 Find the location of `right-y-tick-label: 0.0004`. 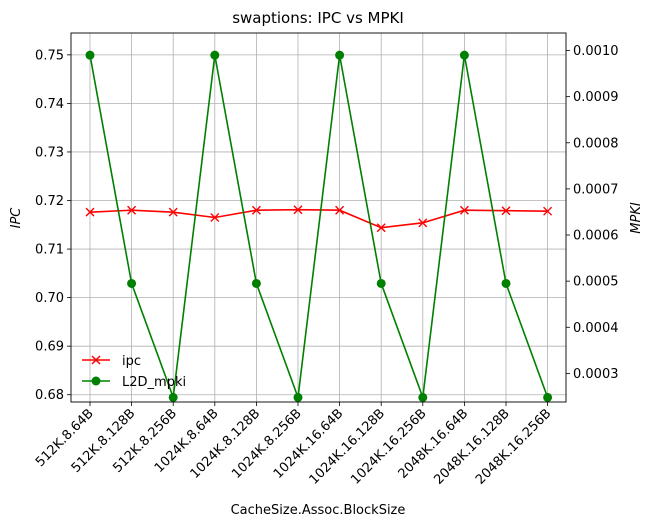

right-y-tick-label: 0.0004 is located at coordinates (596, 328).